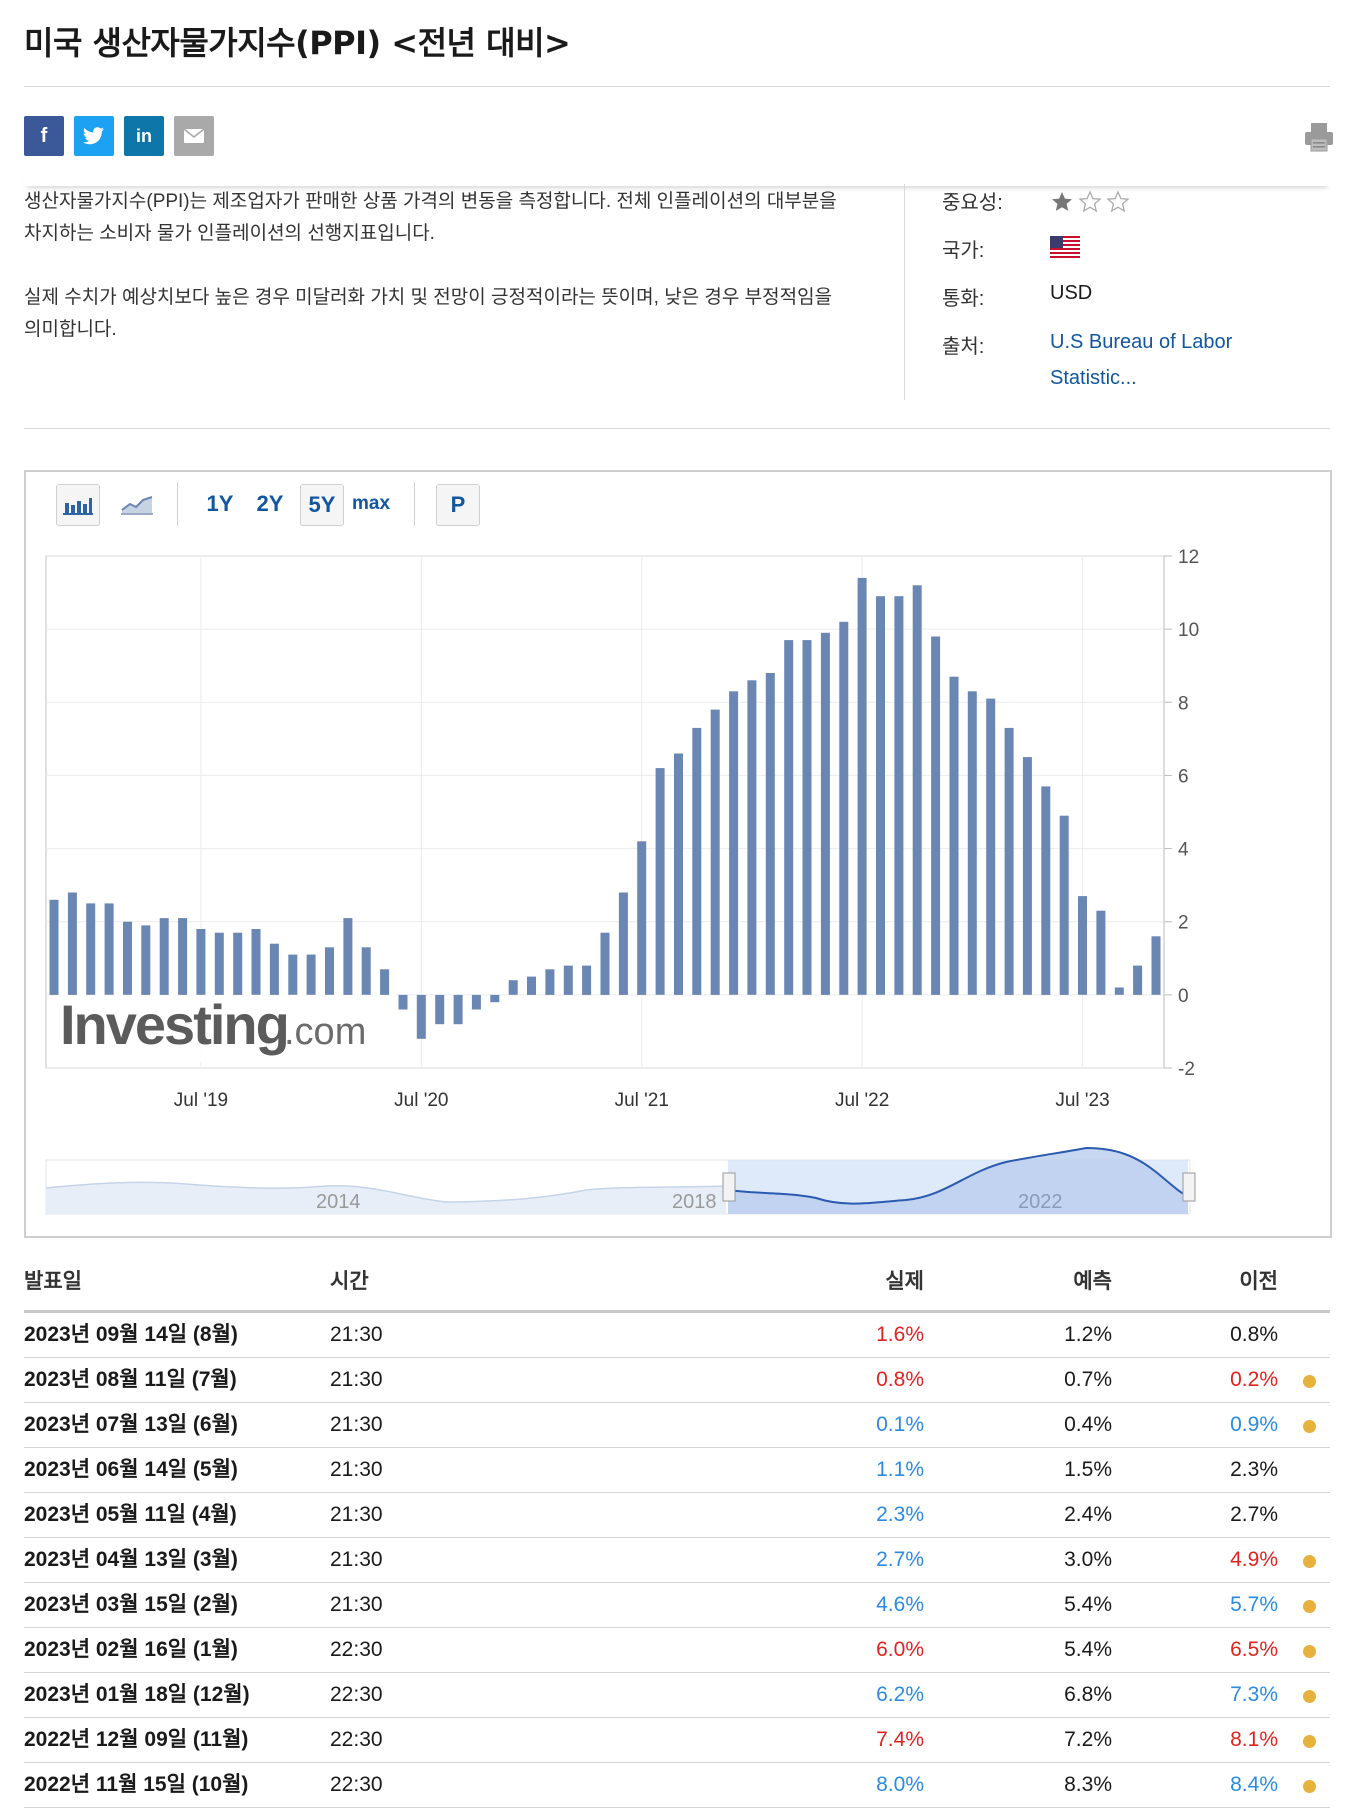 This screenshot has height=1808, width=1350. What do you see at coordinates (194, 136) in the screenshot?
I see `email-share-button` at bounding box center [194, 136].